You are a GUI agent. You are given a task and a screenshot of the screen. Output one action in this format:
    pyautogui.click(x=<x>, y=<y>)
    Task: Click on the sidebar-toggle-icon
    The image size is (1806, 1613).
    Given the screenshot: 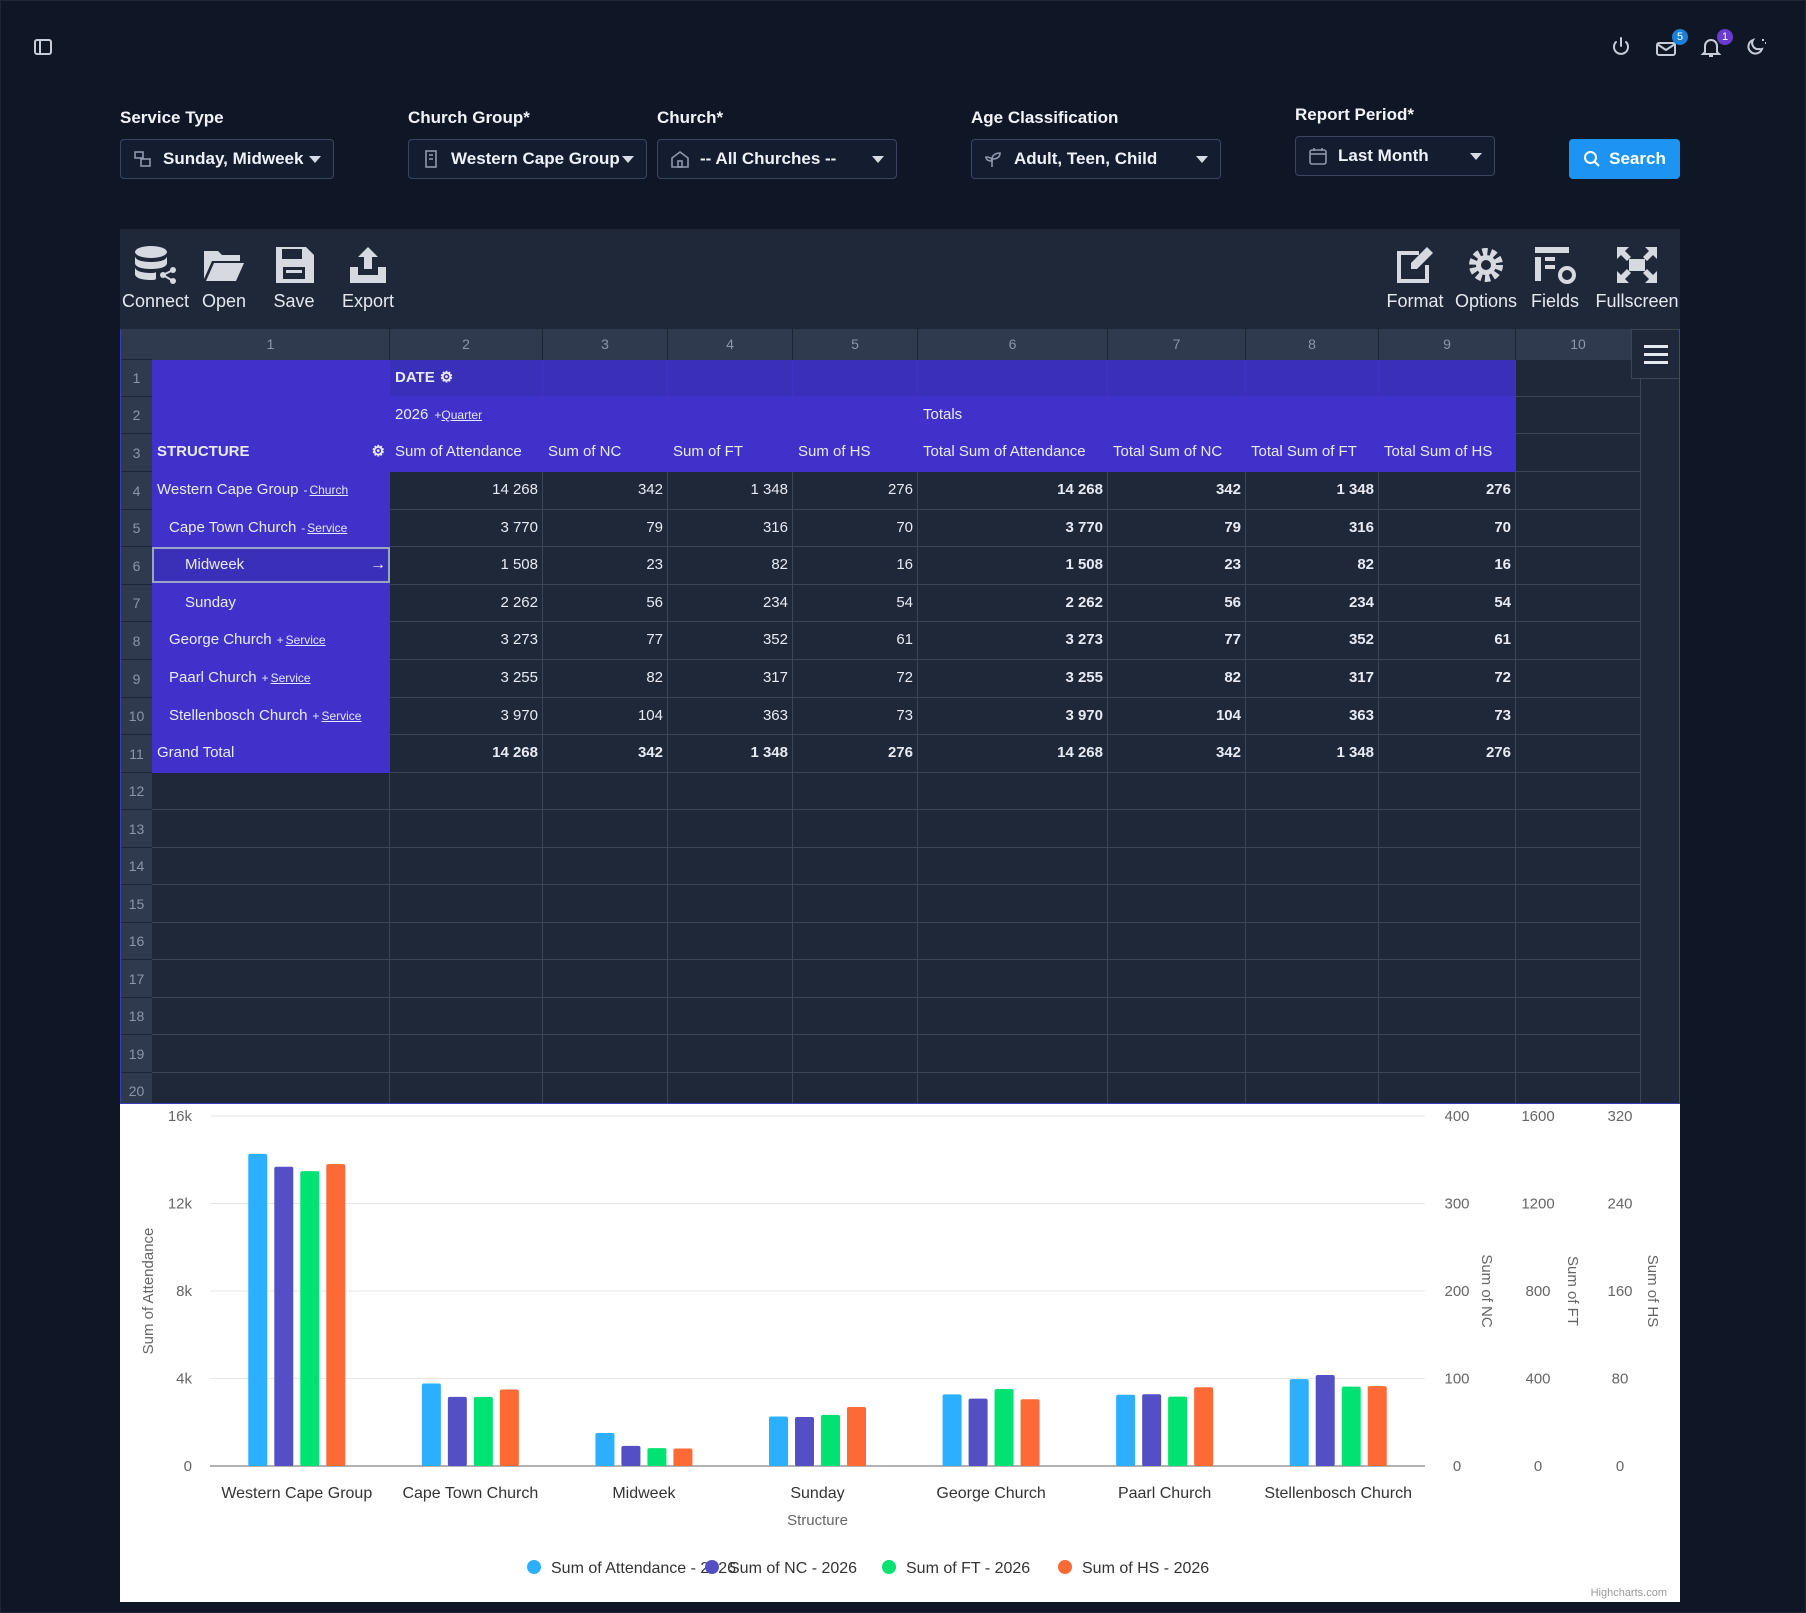 What is the action you would take?
    pyautogui.click(x=44, y=48)
    